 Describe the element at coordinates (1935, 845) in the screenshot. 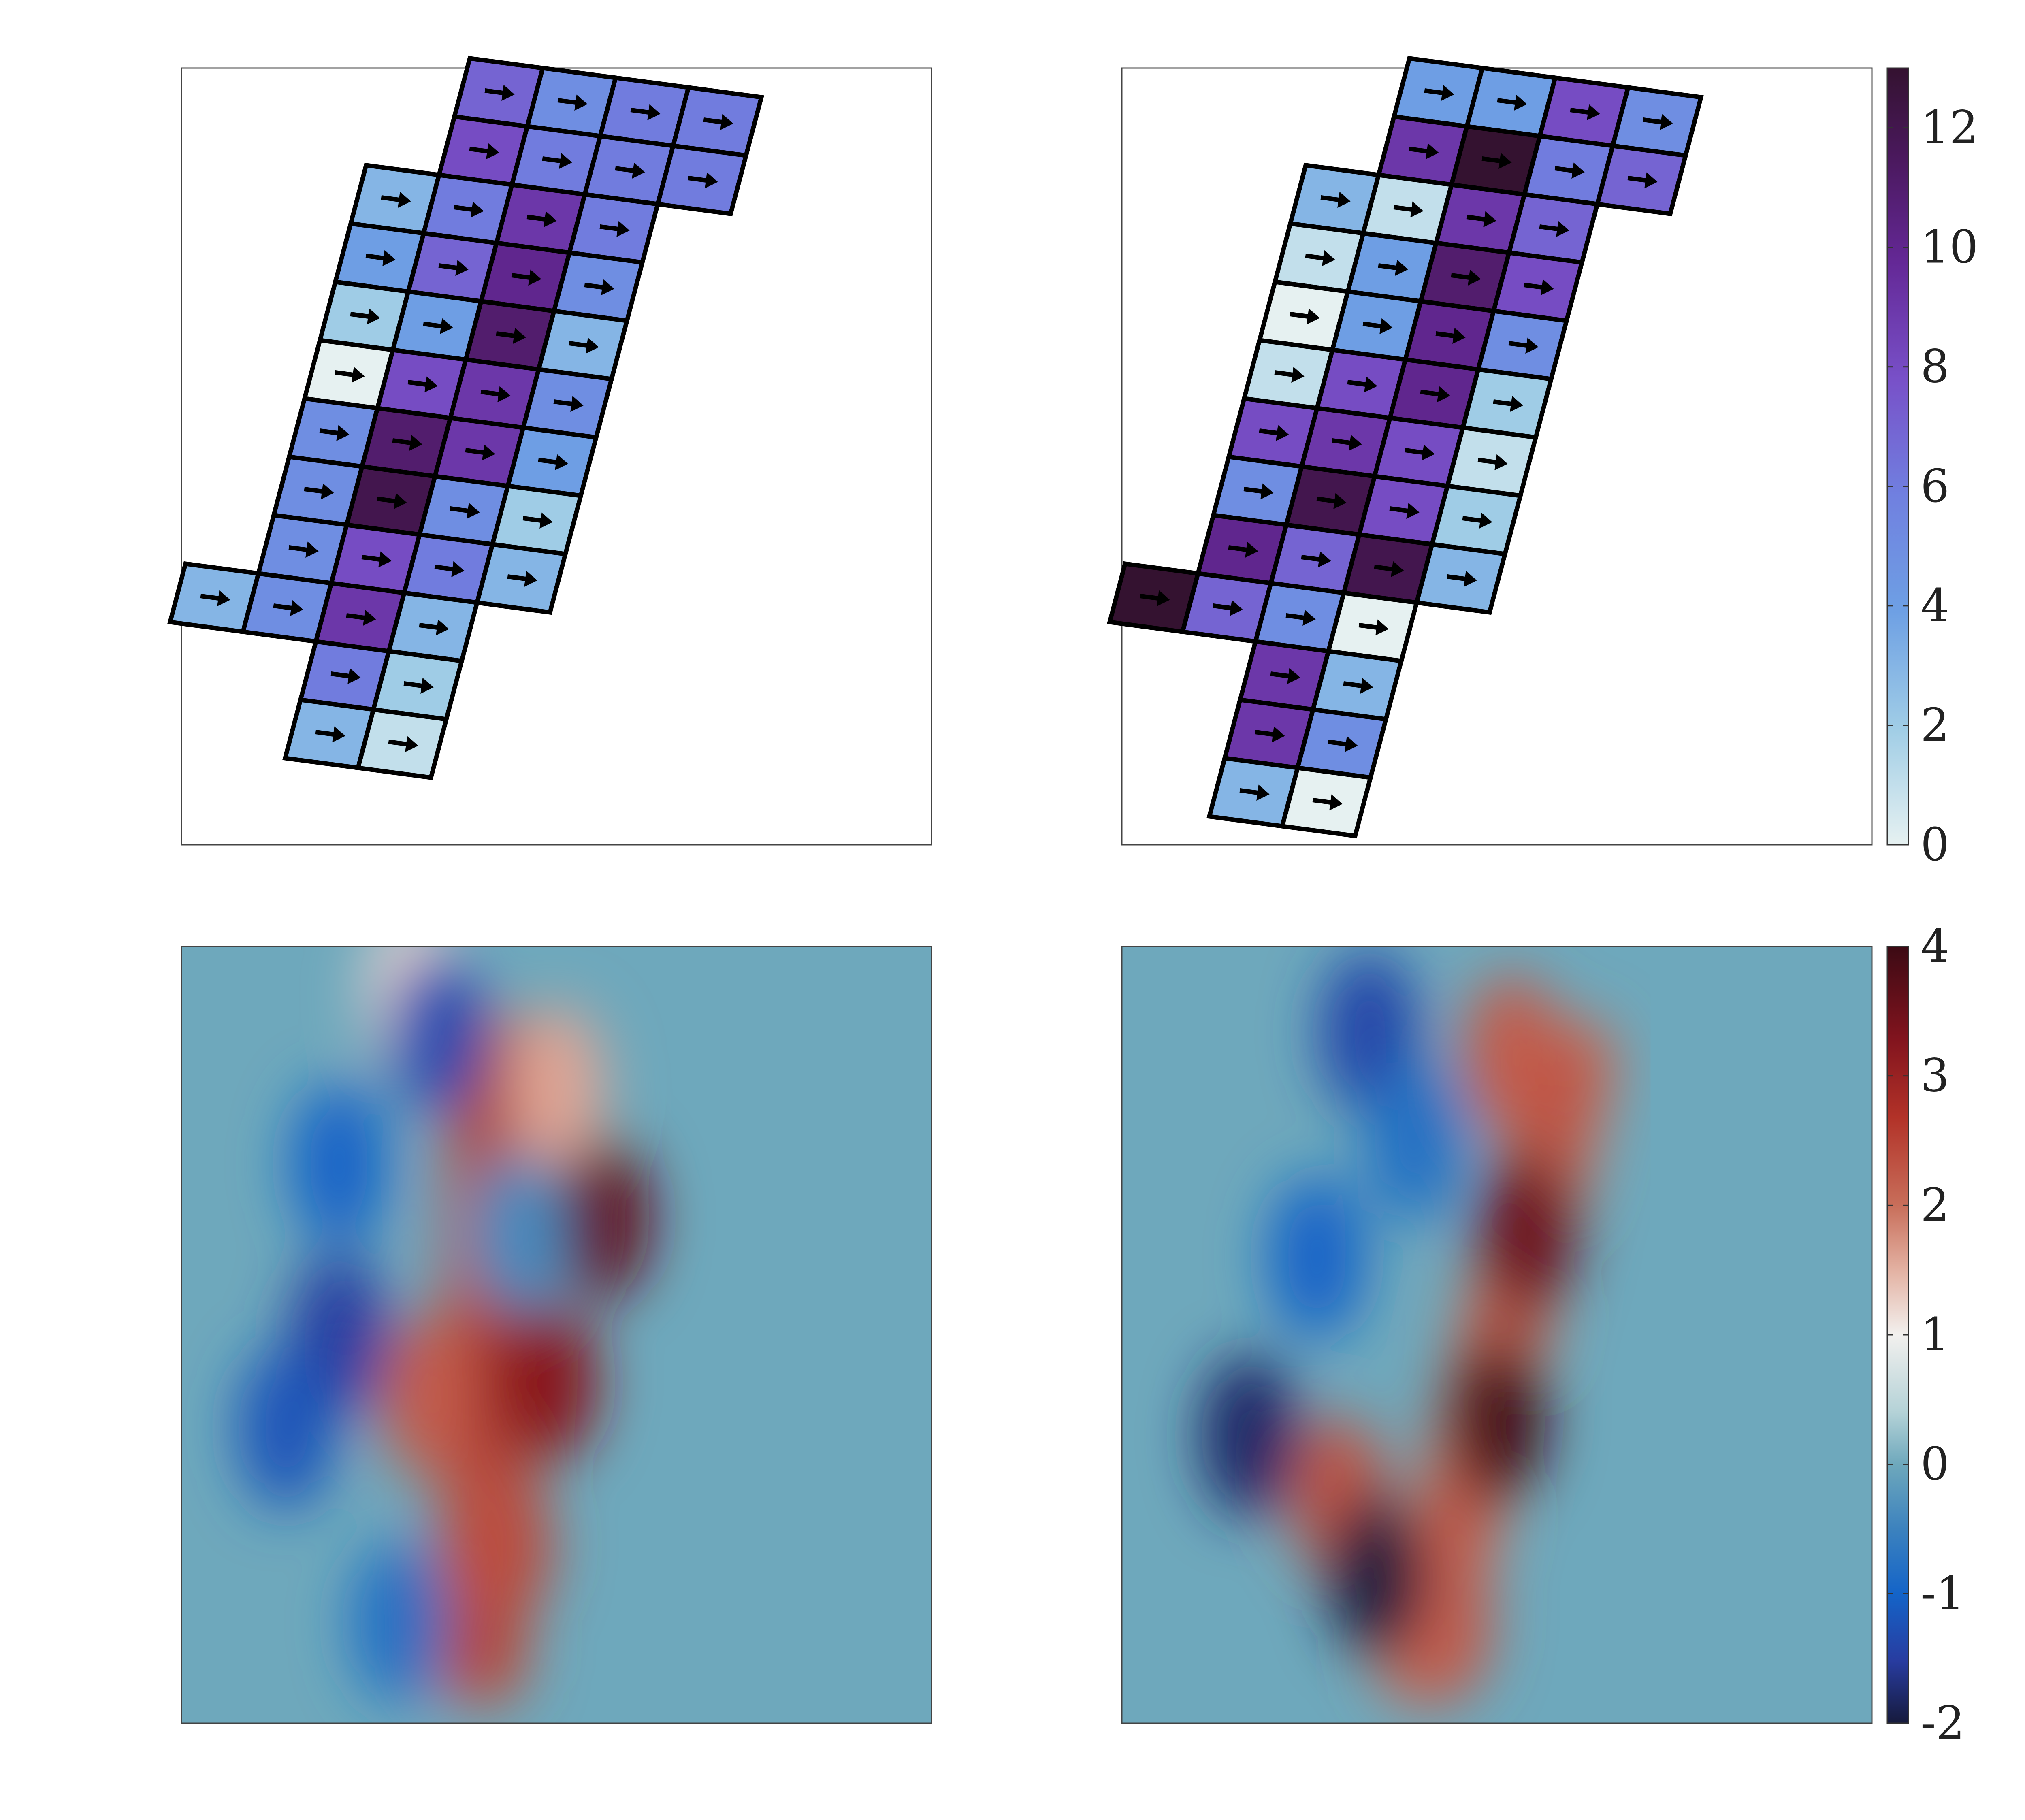

I see `colorbar-tick-label: 0` at that location.